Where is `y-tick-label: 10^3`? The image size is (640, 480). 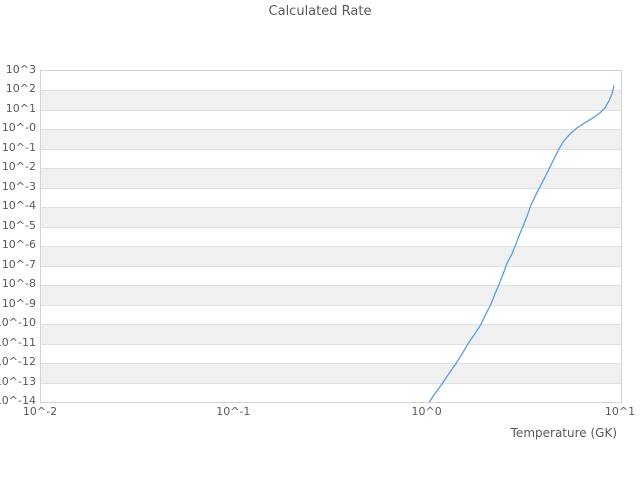 y-tick-label: 10^3 is located at coordinates (20, 69).